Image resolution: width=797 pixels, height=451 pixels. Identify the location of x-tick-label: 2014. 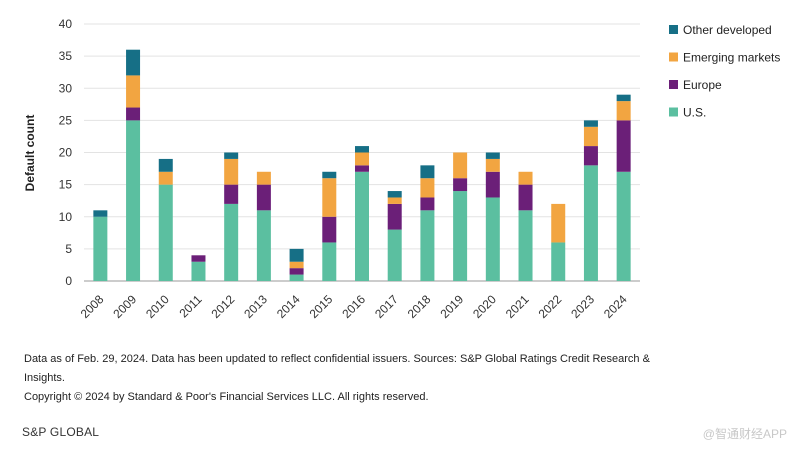
(288, 306).